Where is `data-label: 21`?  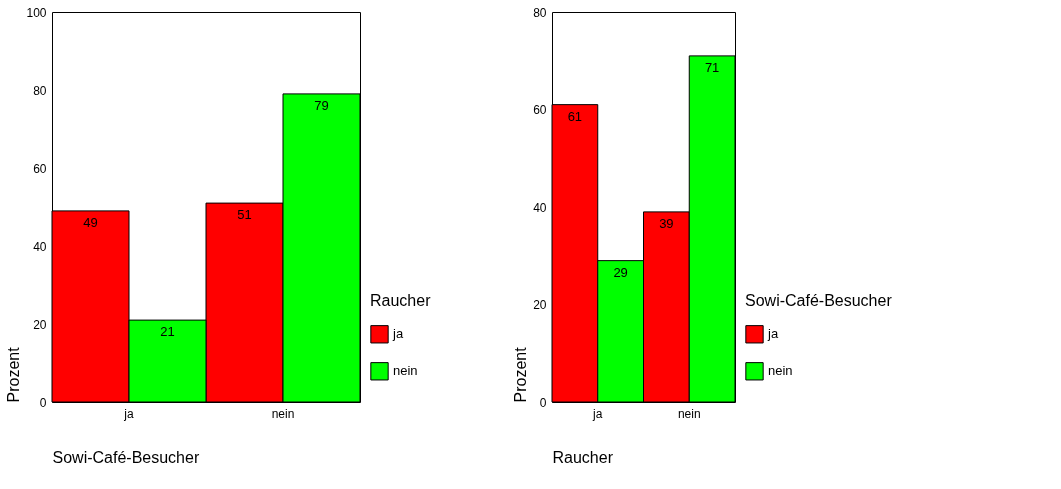 data-label: 21 is located at coordinates (167, 332).